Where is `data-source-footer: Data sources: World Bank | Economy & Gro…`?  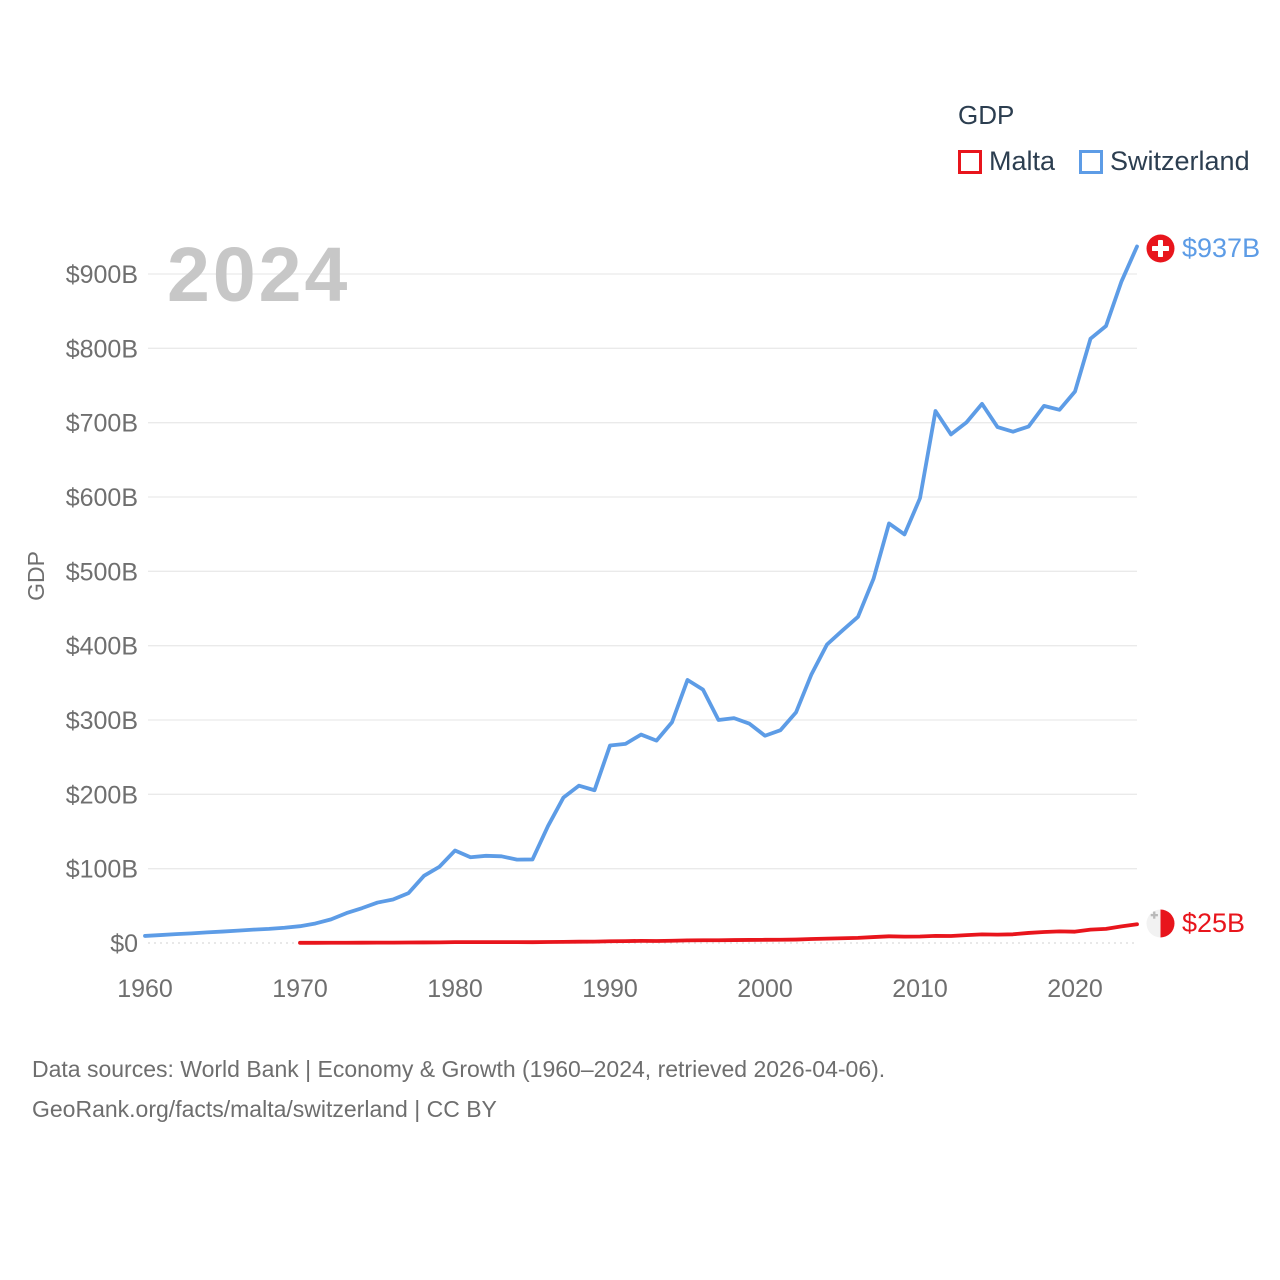
data-source-footer: Data sources: World Bank | Economy & Gro… is located at coordinates (458, 1089).